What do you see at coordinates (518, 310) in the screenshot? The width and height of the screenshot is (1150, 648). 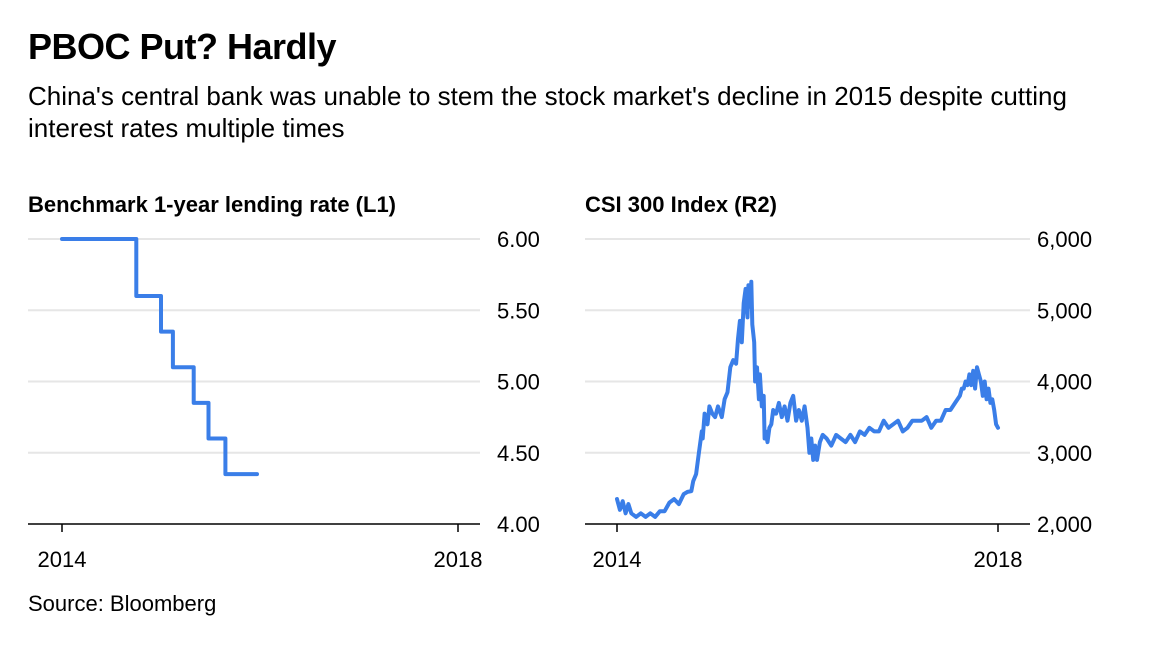 I see `lending-rate-y-tick-label: 5.50` at bounding box center [518, 310].